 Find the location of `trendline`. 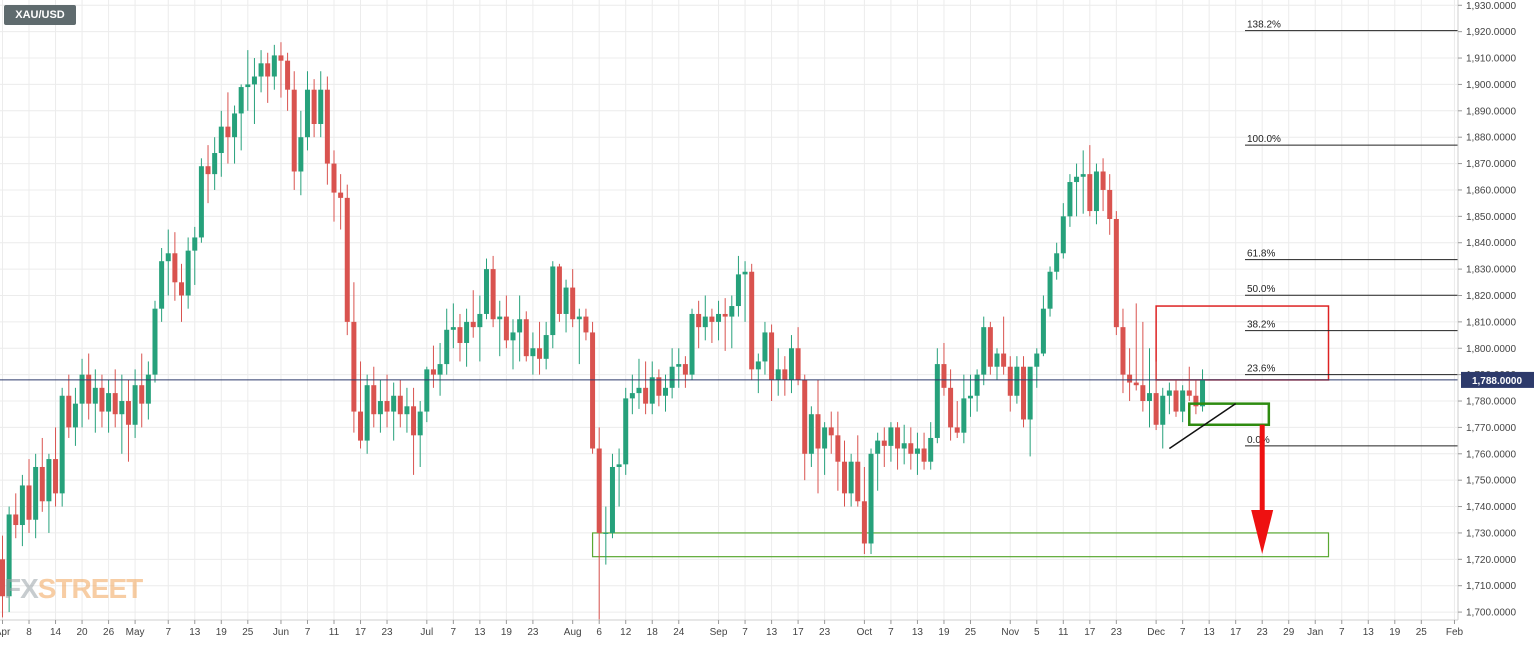

trendline is located at coordinates (1202, 426).